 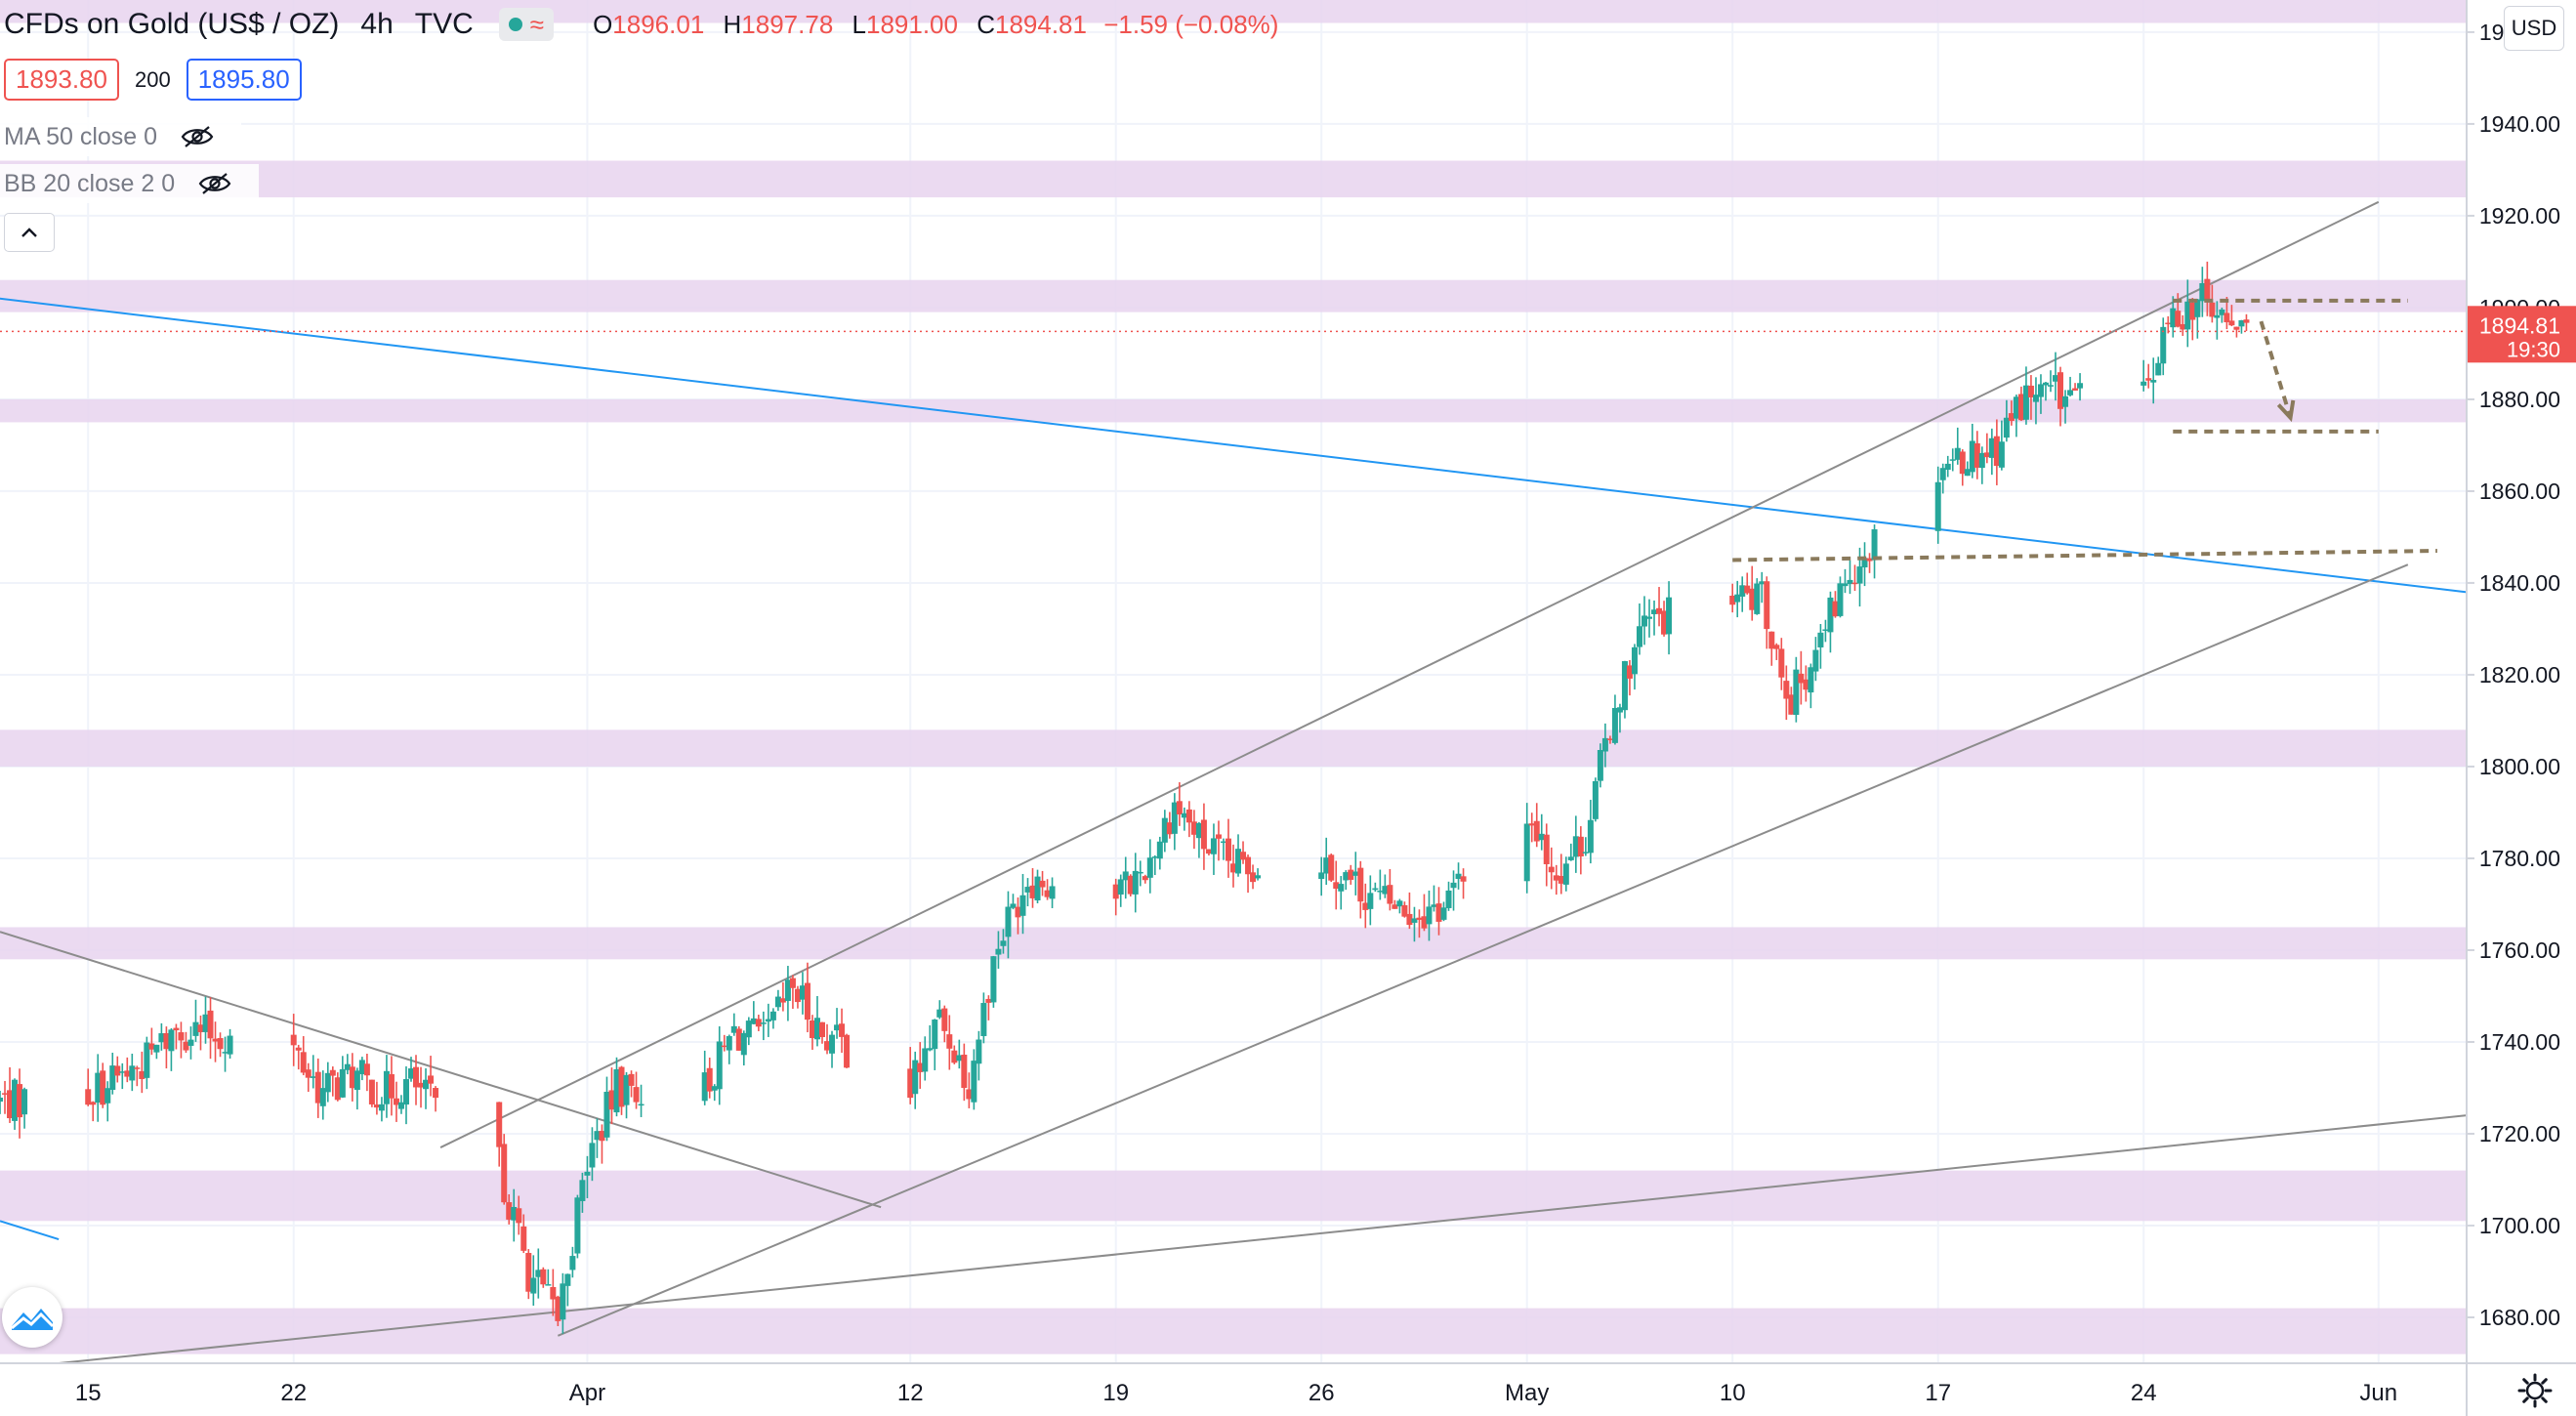 What do you see at coordinates (2519, 325) in the screenshot?
I see `last-price-label: 1894.81` at bounding box center [2519, 325].